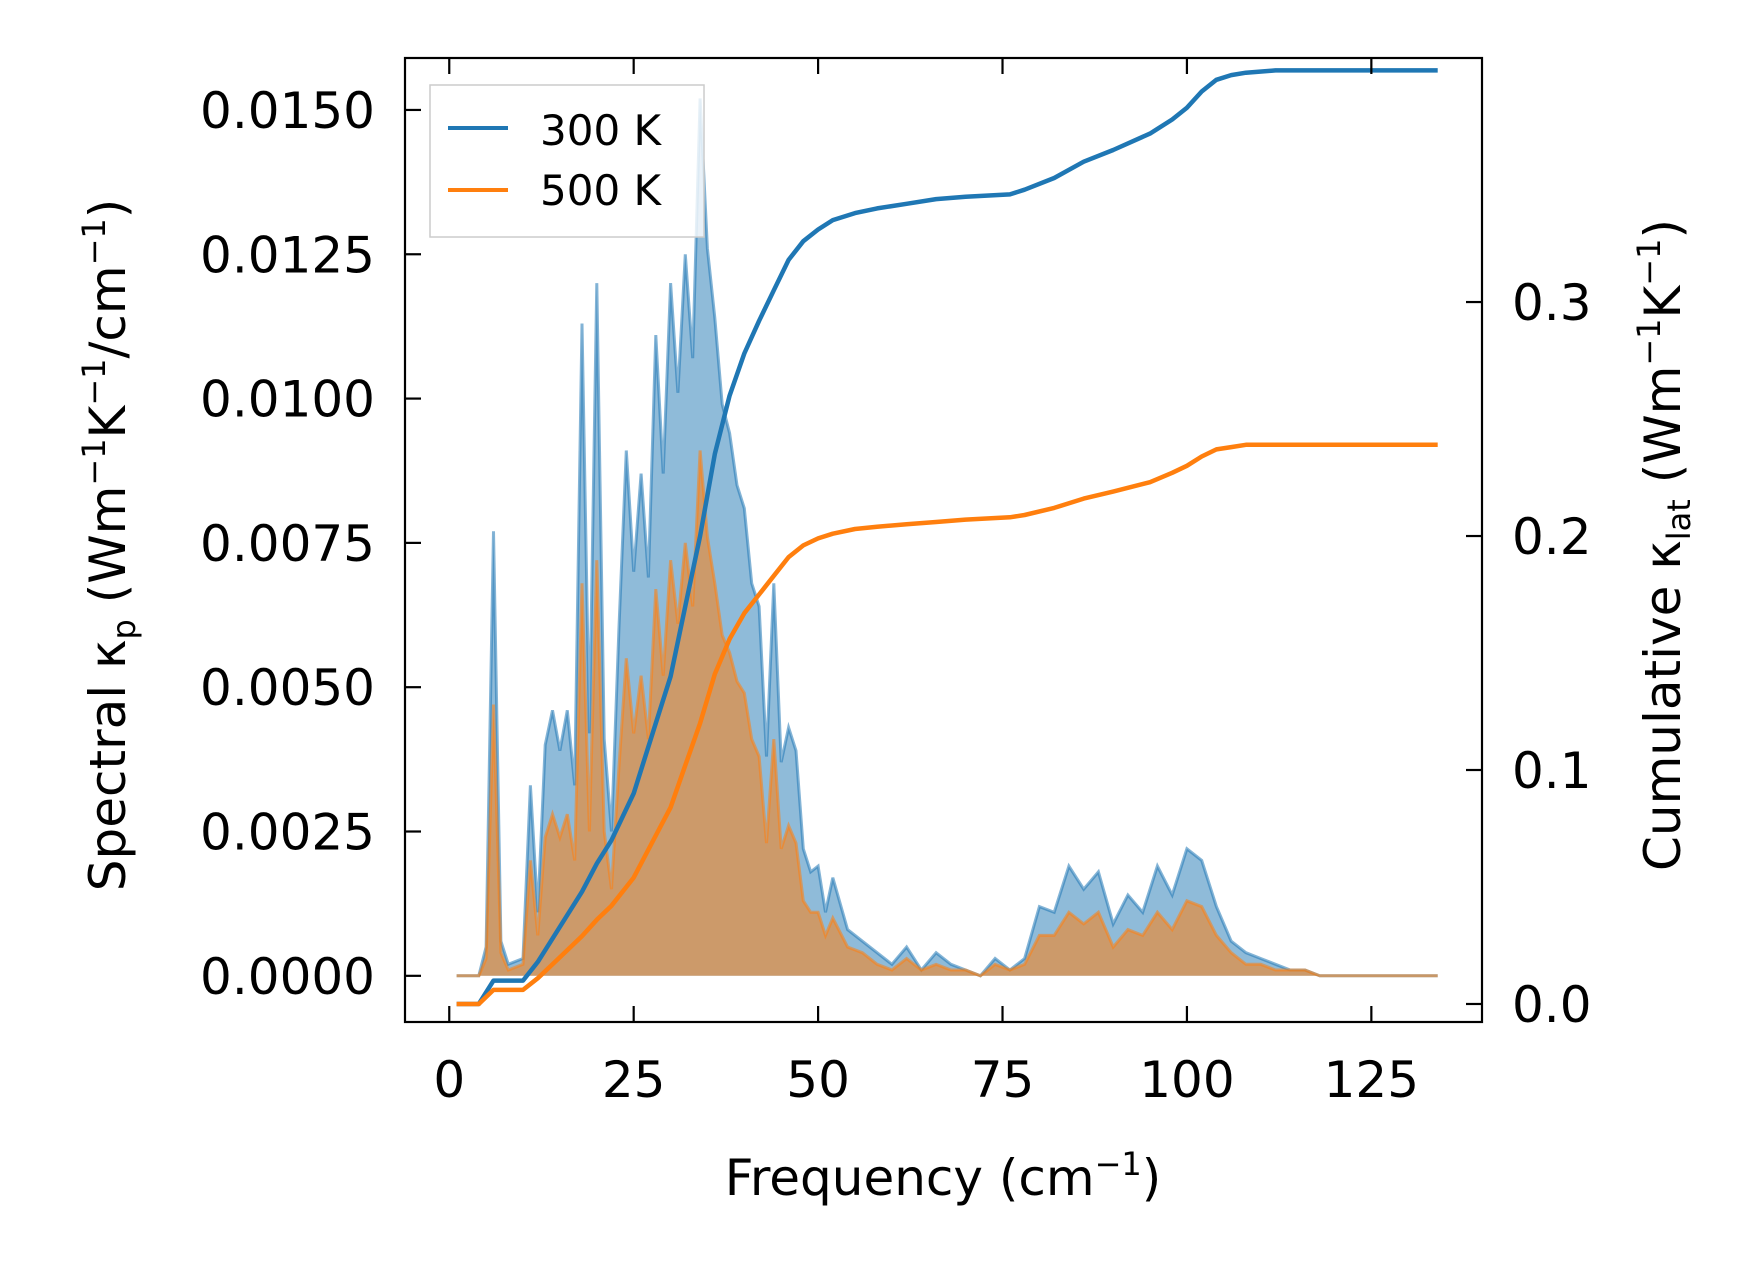 The height and width of the screenshot is (1264, 1753). Describe the element at coordinates (287, 977) in the screenshot. I see `y-tick-label-left: 0.0000` at that location.